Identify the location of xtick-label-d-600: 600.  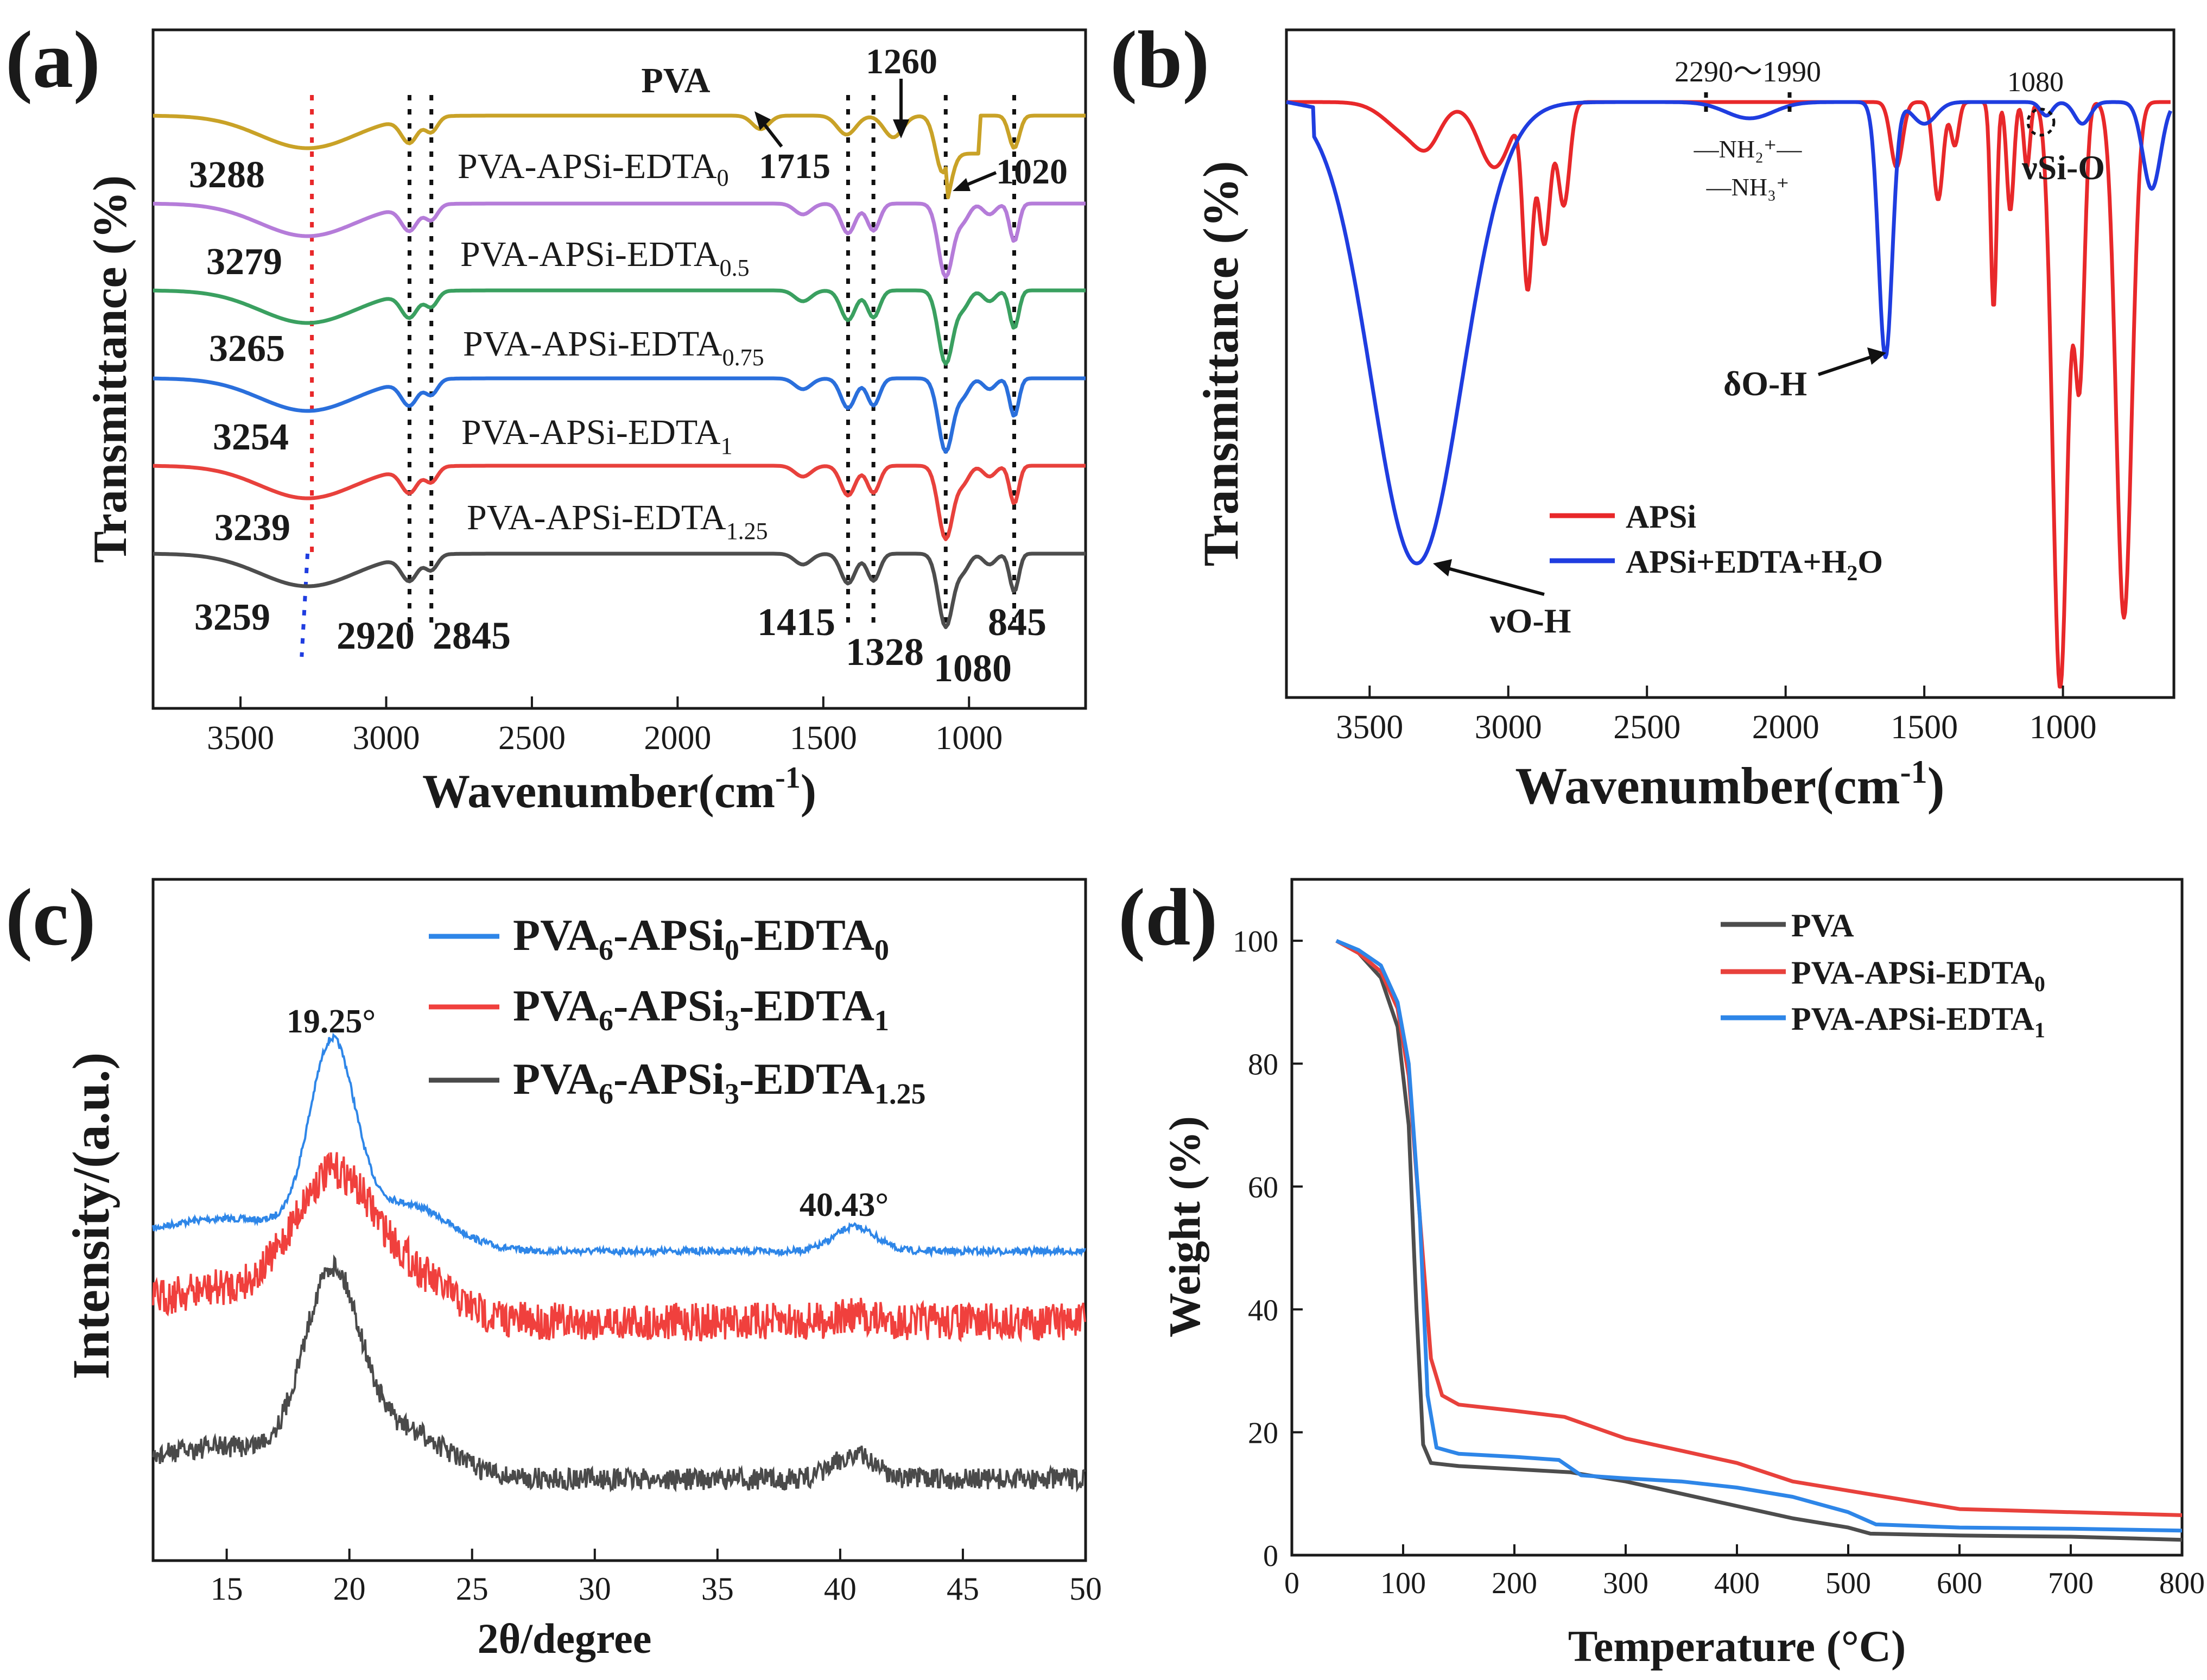
(1959, 1583).